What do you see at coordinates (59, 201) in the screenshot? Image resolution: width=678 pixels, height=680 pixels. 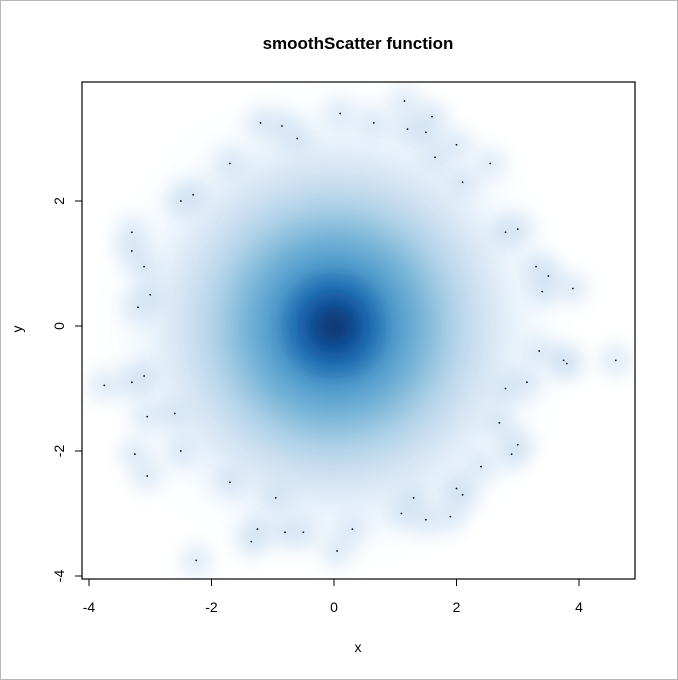 I see `y-tick-label: 2` at bounding box center [59, 201].